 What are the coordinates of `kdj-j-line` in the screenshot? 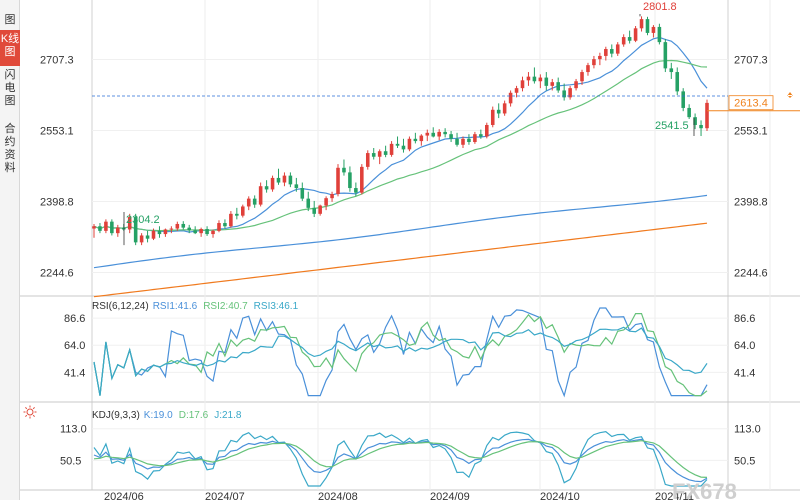 It's located at (400, 458).